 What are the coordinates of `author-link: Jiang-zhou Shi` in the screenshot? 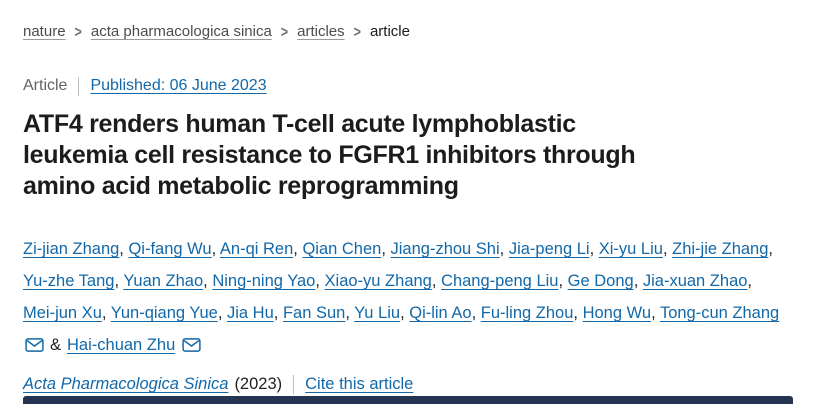 It's located at (445, 249).